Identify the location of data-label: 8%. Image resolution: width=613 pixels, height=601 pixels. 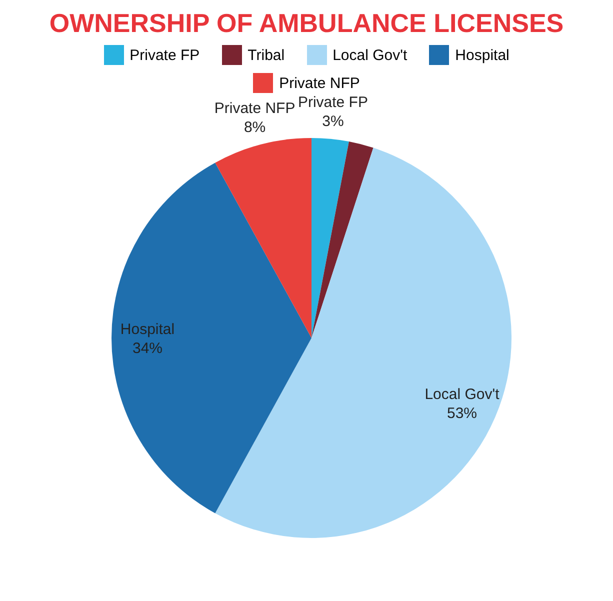
(255, 127).